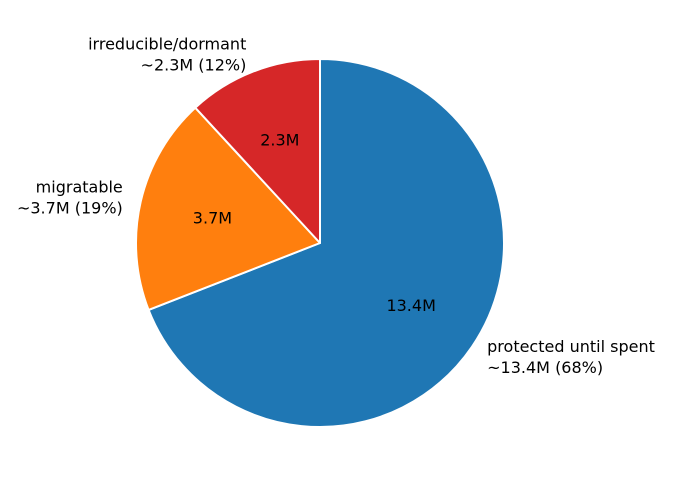 This screenshot has height=486, width=674. What do you see at coordinates (167, 43) in the screenshot?
I see `slice-outer-label-line: irreducible/dormant` at bounding box center [167, 43].